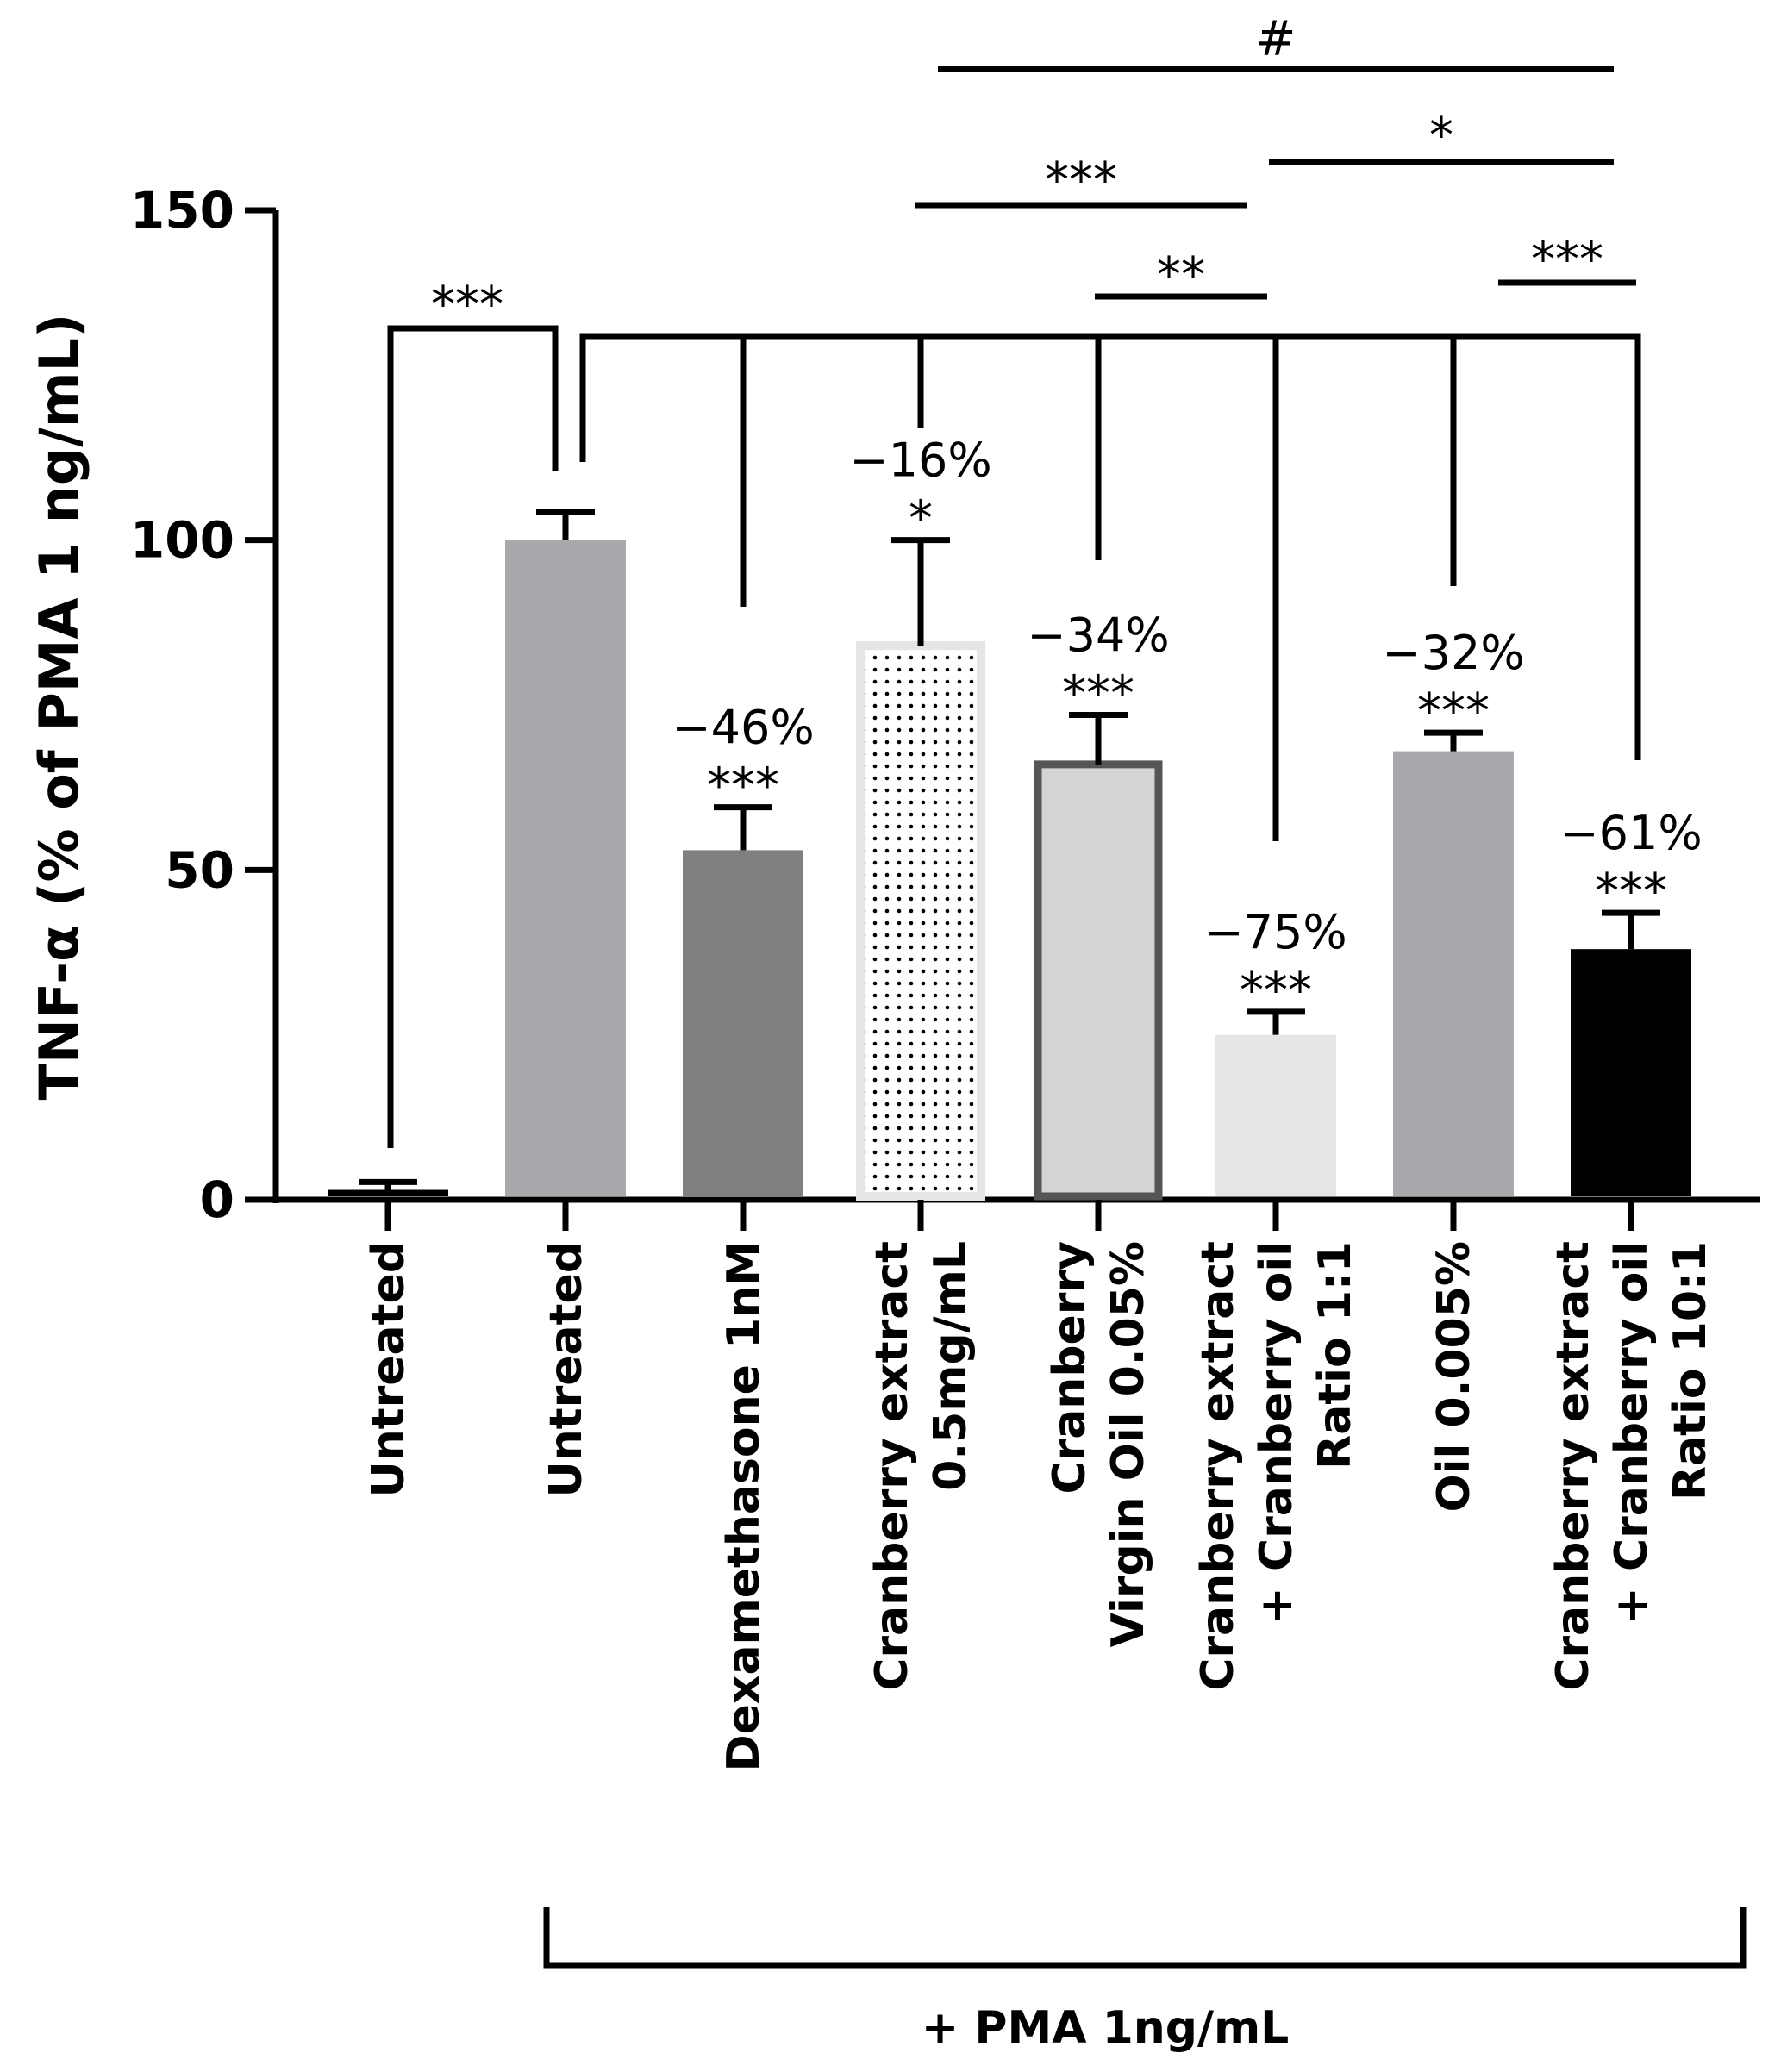 Image resolution: width=1781 pixels, height=2072 pixels. What do you see at coordinates (467, 305) in the screenshot?
I see `control-bracket-label: ***` at bounding box center [467, 305].